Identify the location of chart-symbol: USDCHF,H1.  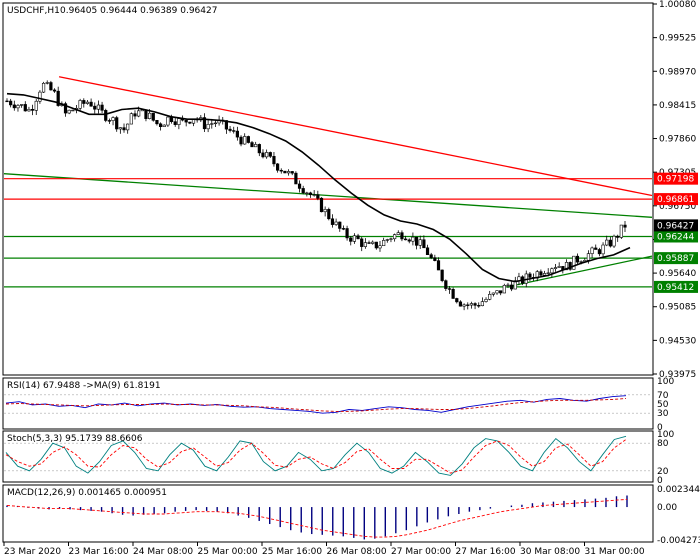
(33, 11).